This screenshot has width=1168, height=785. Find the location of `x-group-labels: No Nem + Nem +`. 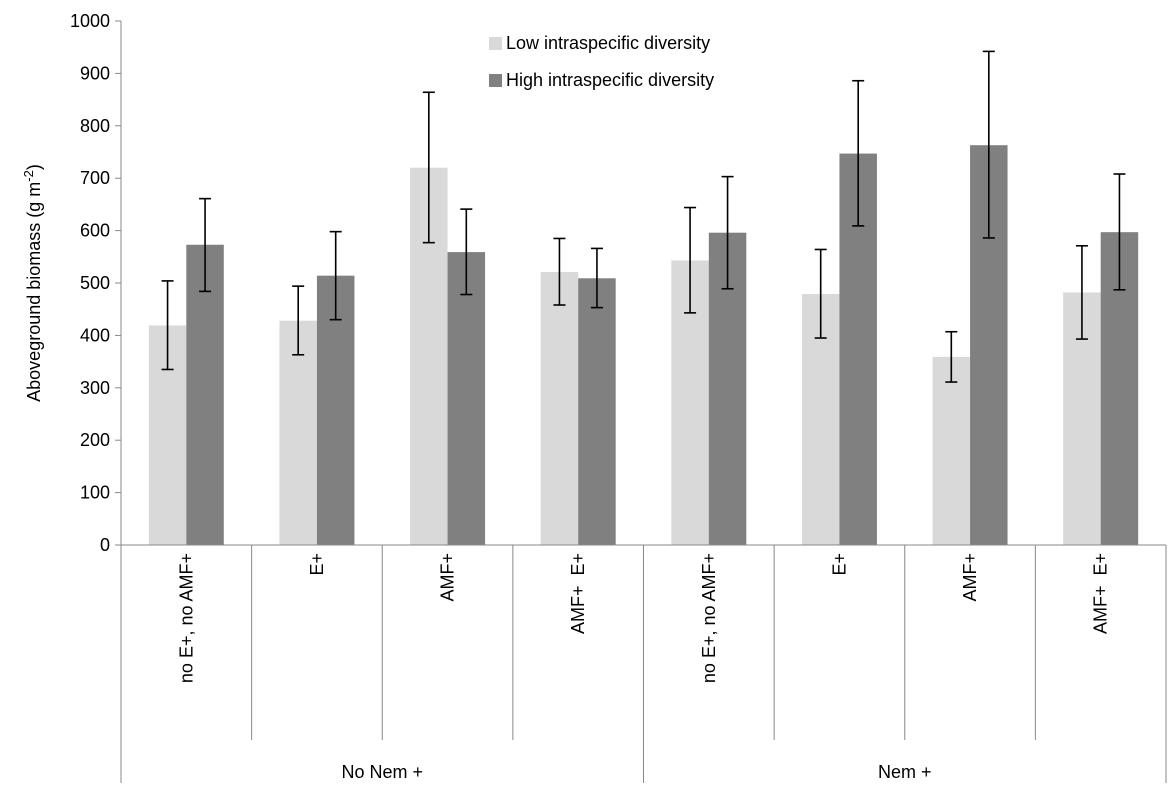

x-group-labels: No Nem + Nem + is located at coordinates (636, 772).